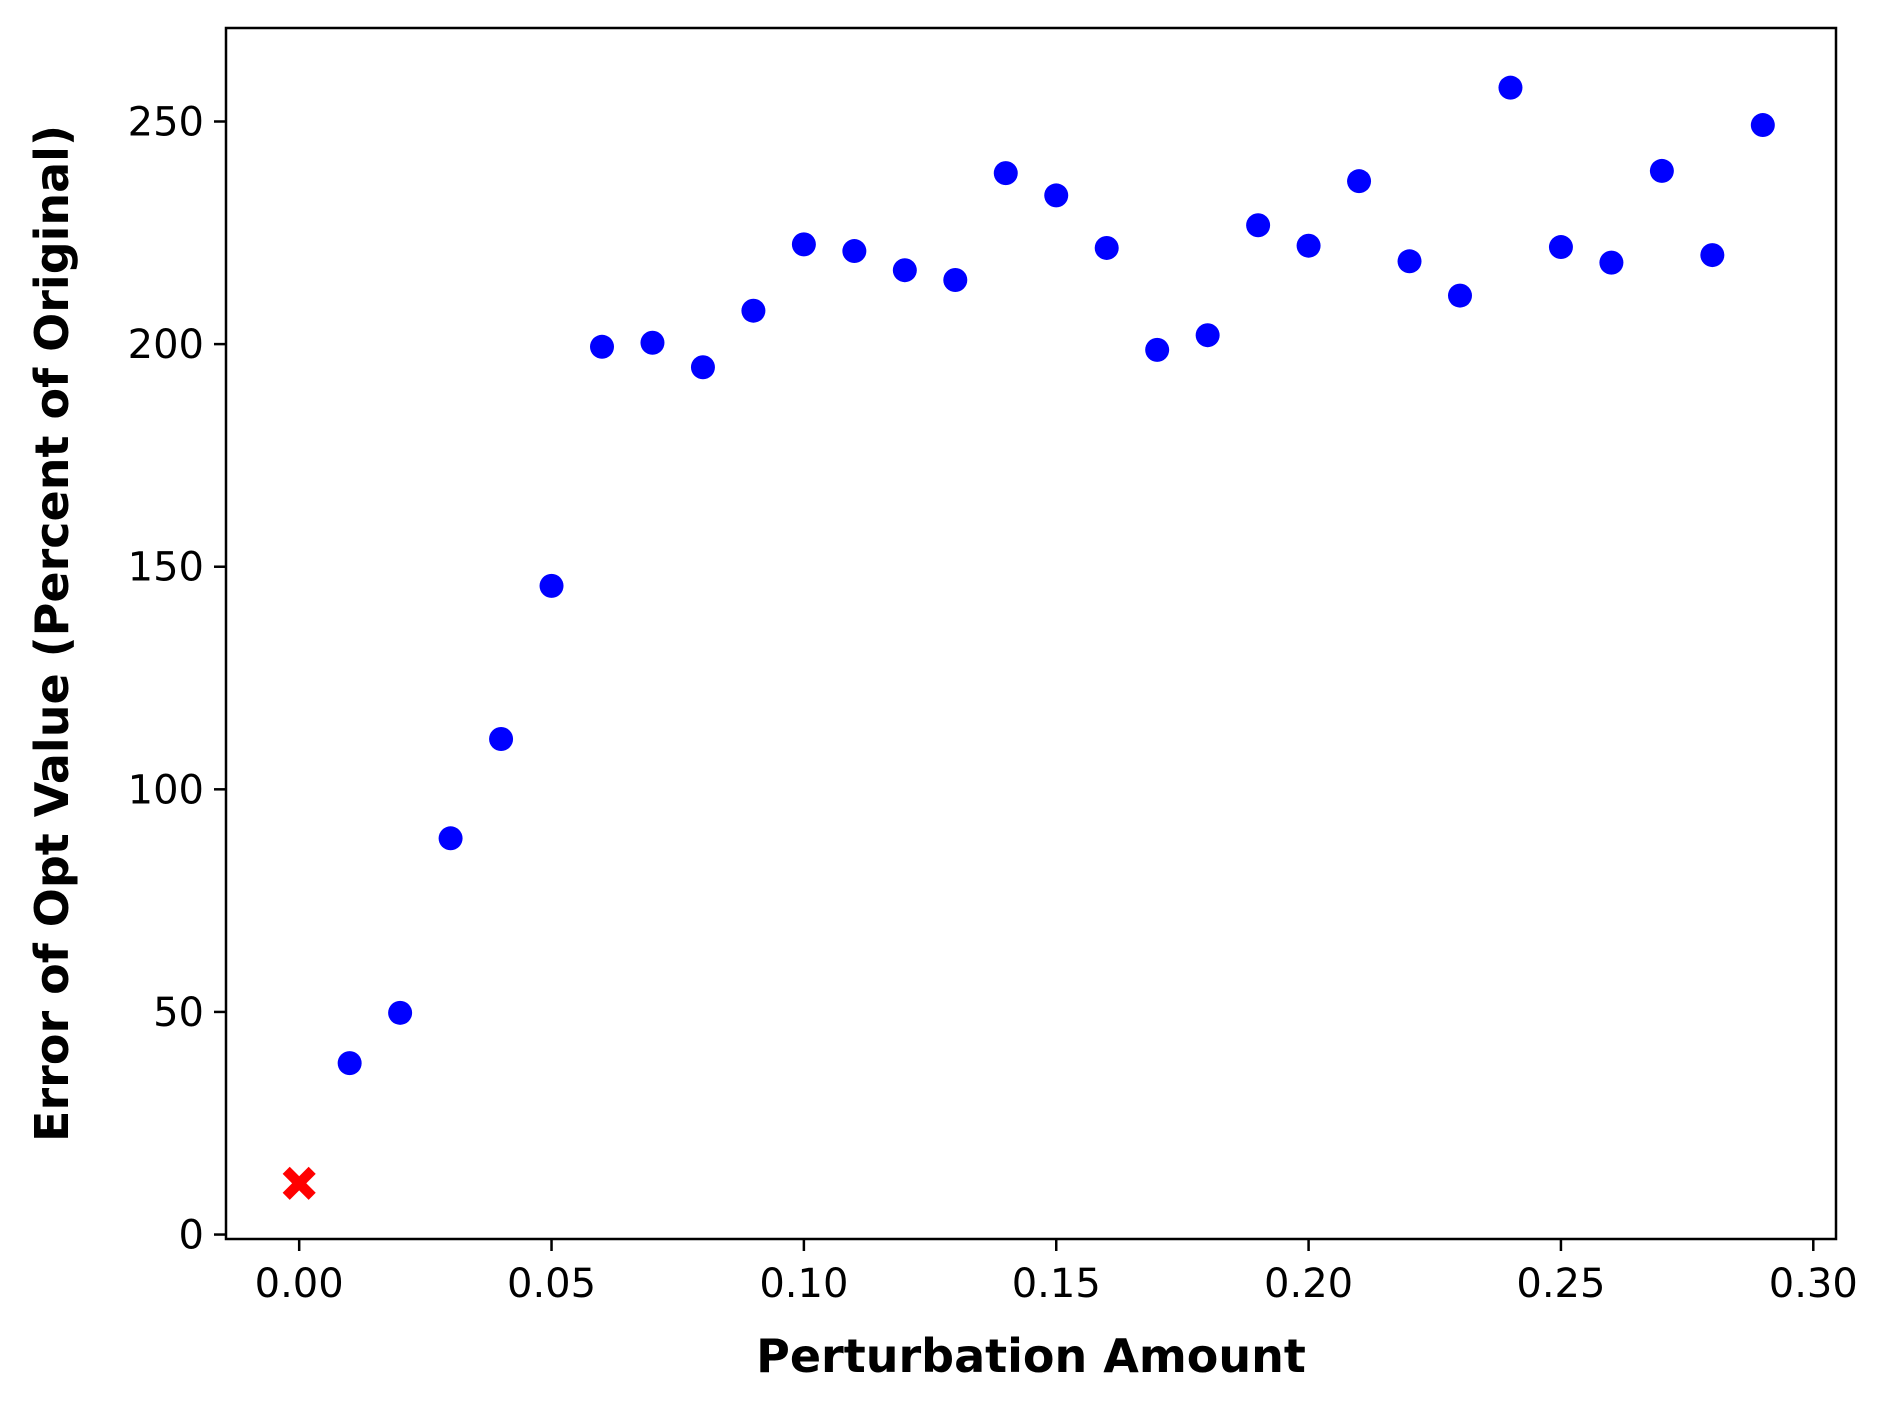 Image resolution: width=1888 pixels, height=1413 pixels. I want to click on x-axis-label: Perturbation Amount, so click(1031, 1356).